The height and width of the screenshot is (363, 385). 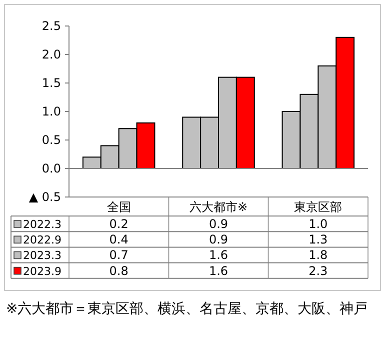 I want to click on x-tick-label: 六大都市※, so click(x=218, y=207).